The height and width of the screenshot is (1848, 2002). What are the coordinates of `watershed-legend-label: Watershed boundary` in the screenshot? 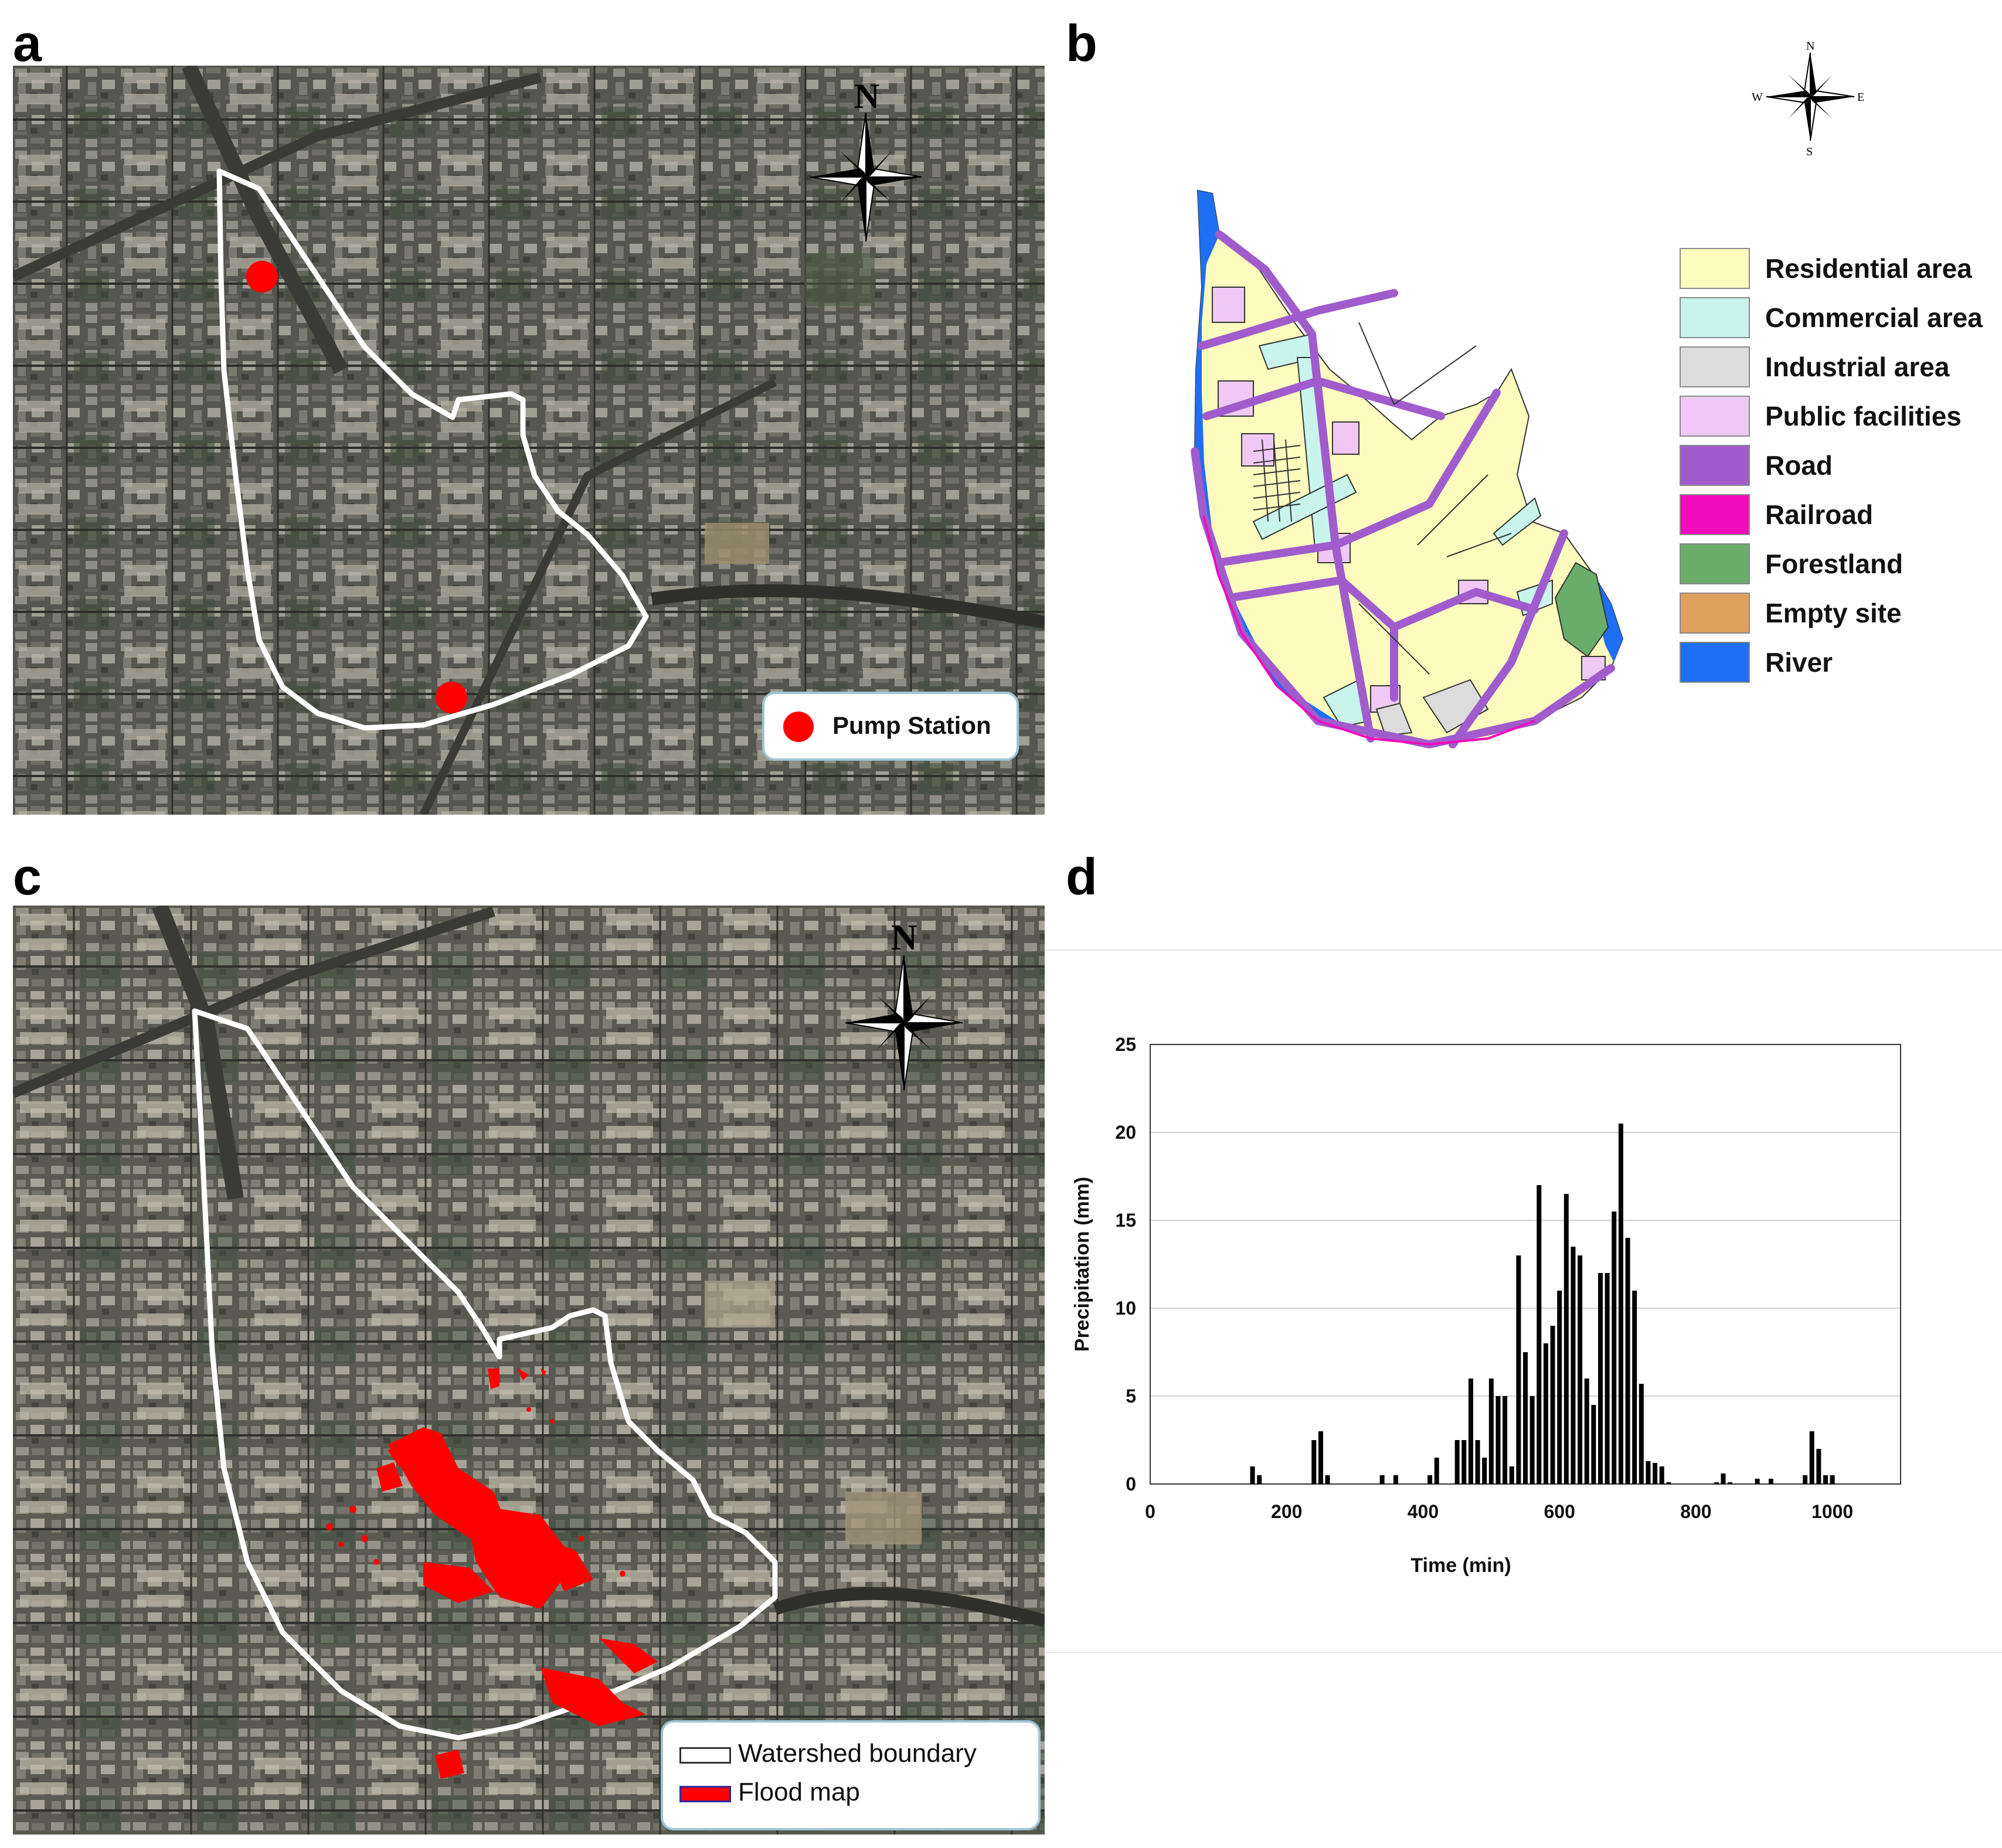 It's located at (857, 1753).